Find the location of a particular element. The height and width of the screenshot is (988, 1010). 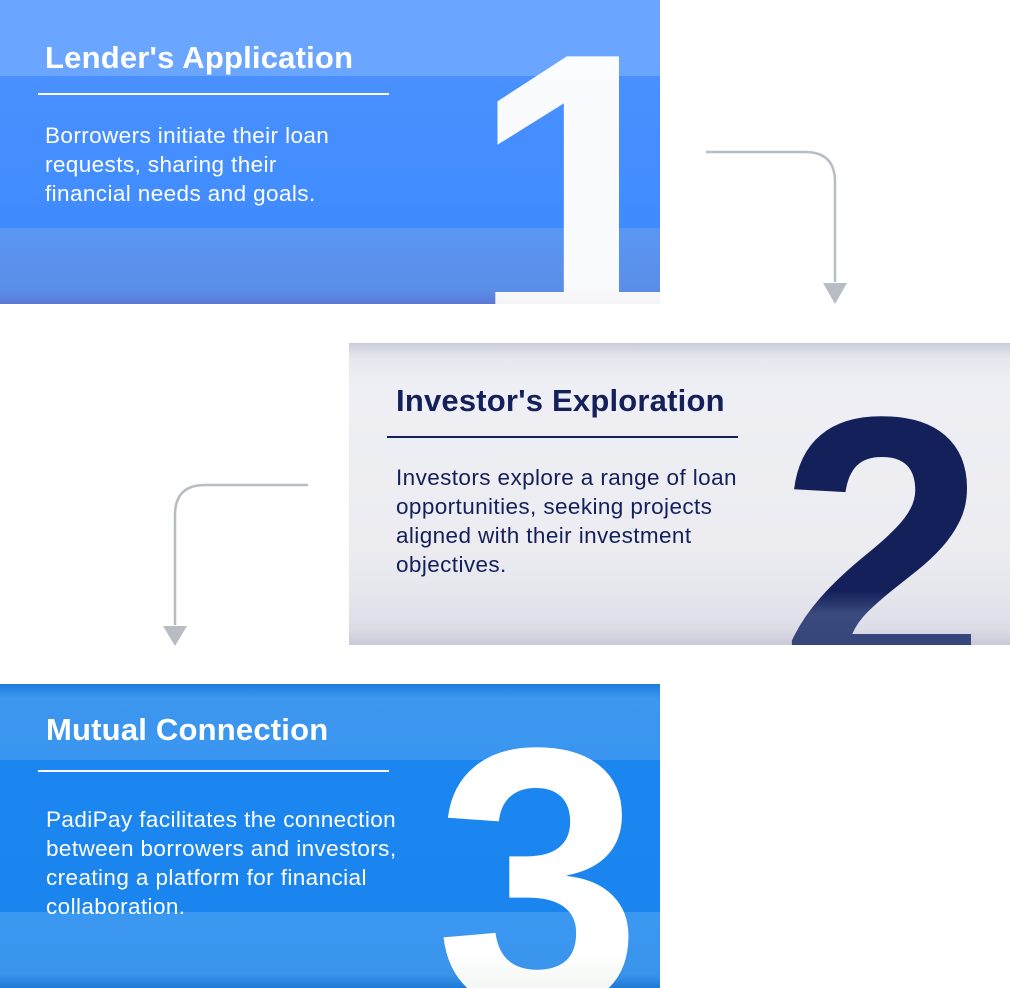

step-title-3: Mutual Connection is located at coordinates (187, 729).